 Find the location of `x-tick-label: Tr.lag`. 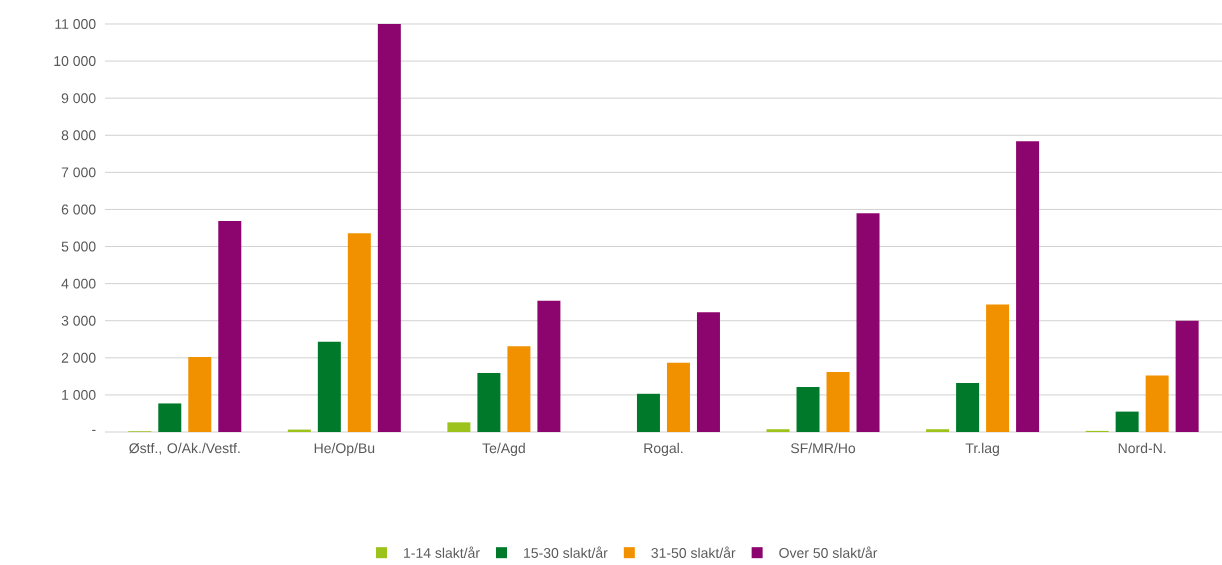

x-tick-label: Tr.lag is located at coordinates (982, 449).